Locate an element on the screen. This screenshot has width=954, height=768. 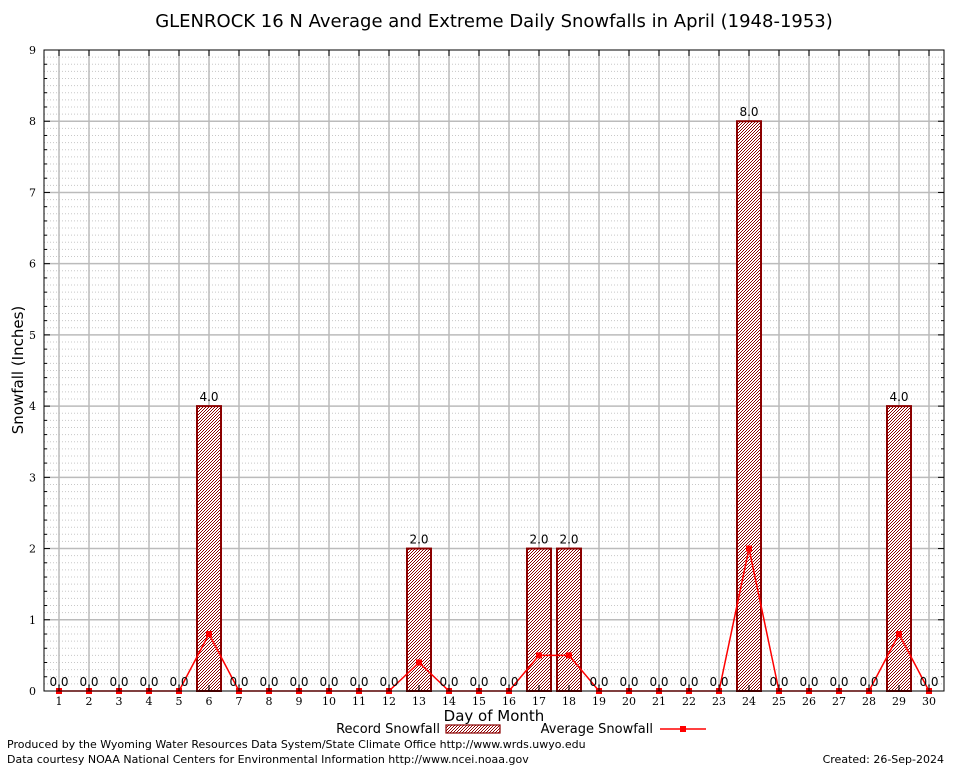
y-tick-label: 6 is located at coordinates (32, 264).